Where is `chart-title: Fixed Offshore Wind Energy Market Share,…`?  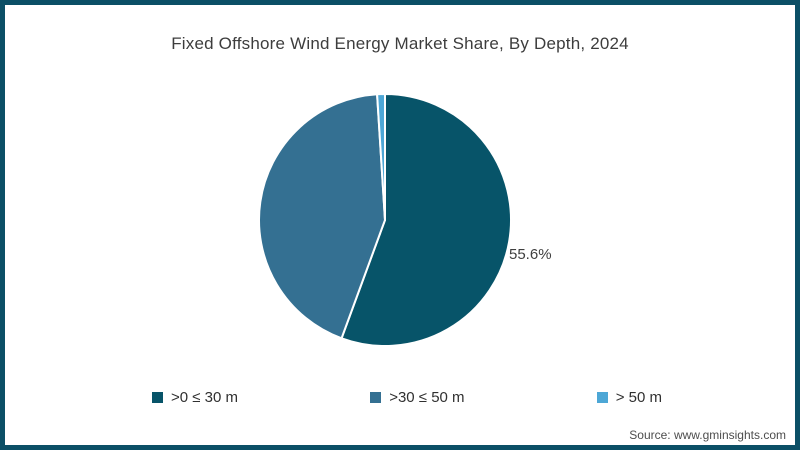 chart-title: Fixed Offshore Wind Energy Market Share,… is located at coordinates (400, 43).